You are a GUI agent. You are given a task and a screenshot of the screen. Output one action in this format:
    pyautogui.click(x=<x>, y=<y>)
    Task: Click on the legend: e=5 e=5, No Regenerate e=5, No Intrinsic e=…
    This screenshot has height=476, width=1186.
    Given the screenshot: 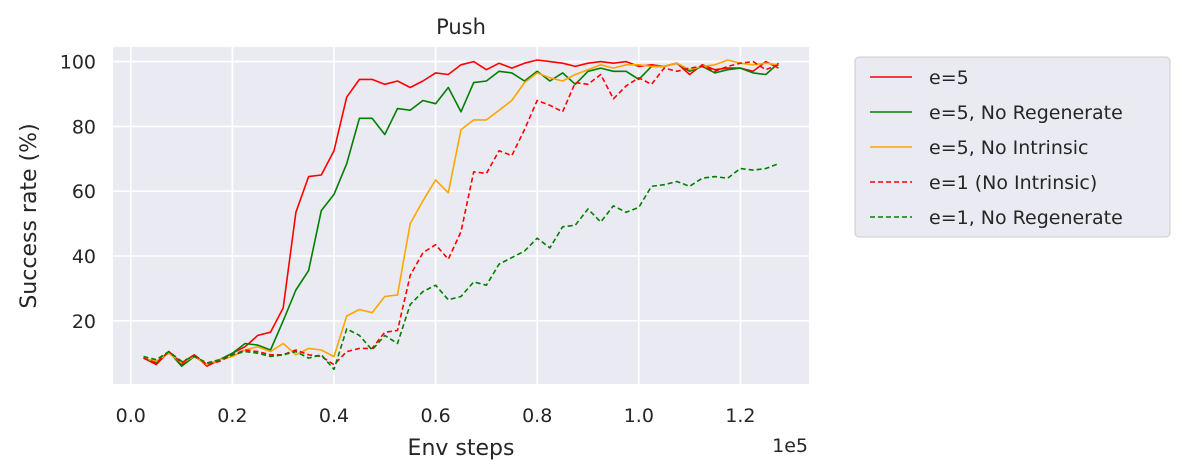 What is the action you would take?
    pyautogui.click(x=1012, y=147)
    